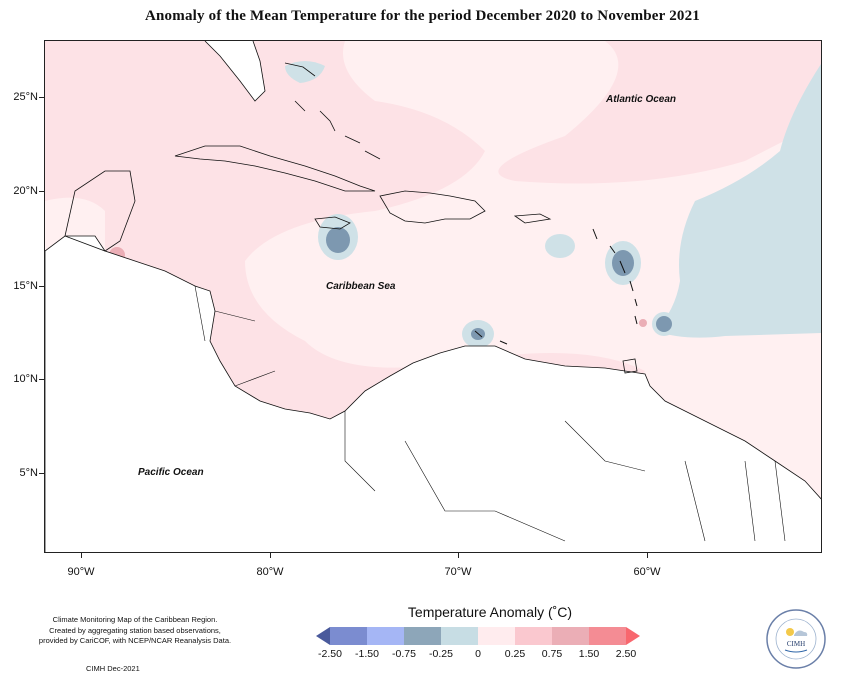  Describe the element at coordinates (25, 191) in the screenshot. I see `y-label-20n: 20°N` at that location.